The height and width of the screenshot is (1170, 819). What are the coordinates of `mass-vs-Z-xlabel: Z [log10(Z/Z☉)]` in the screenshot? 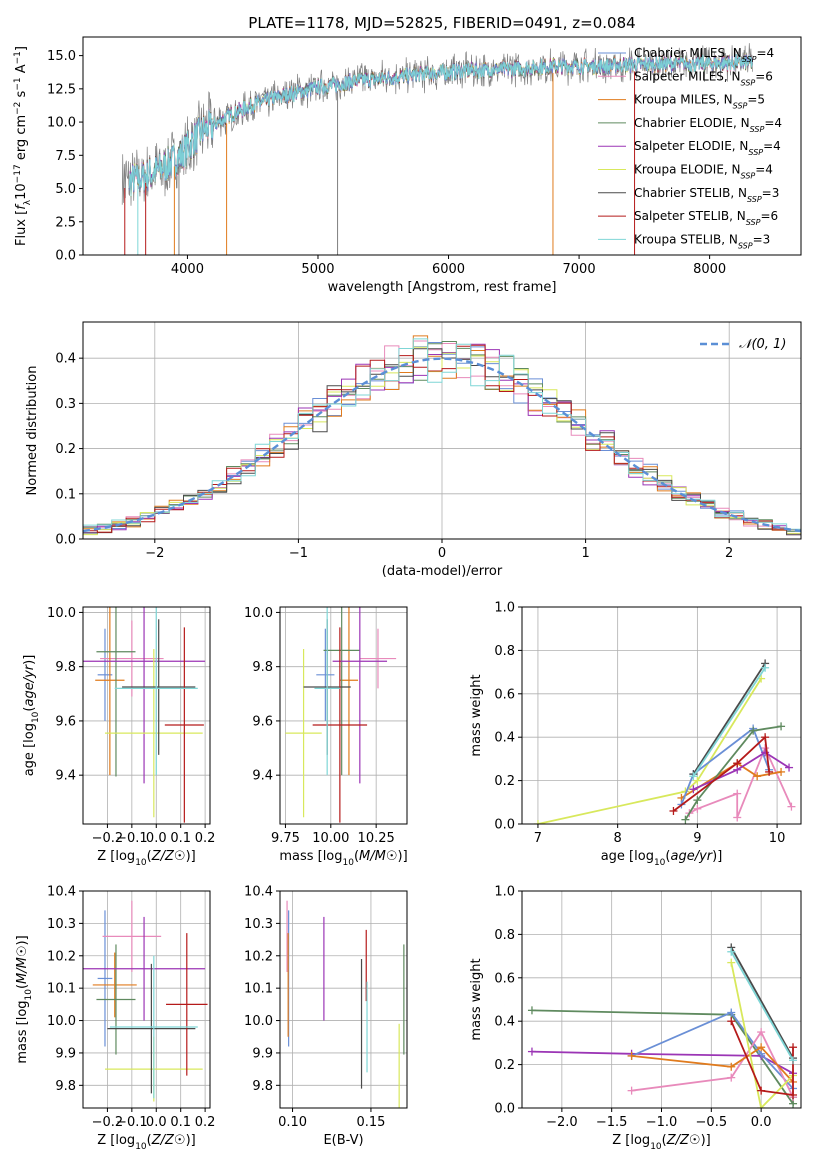 It's located at (146, 1142).